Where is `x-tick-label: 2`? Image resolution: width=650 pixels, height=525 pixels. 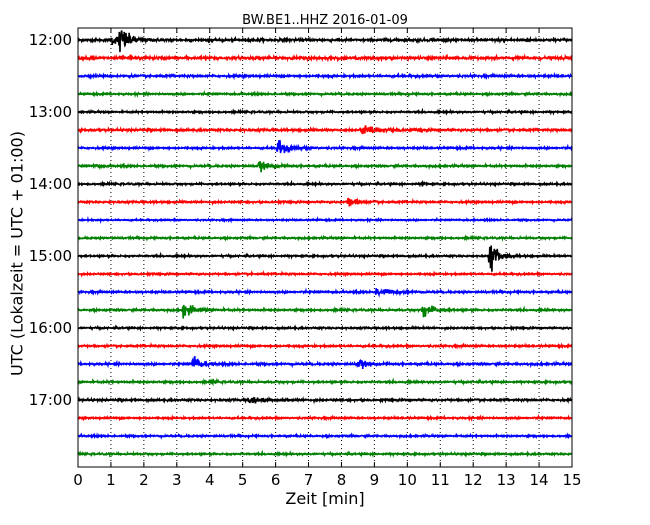
x-tick-label: 2 is located at coordinates (144, 480).